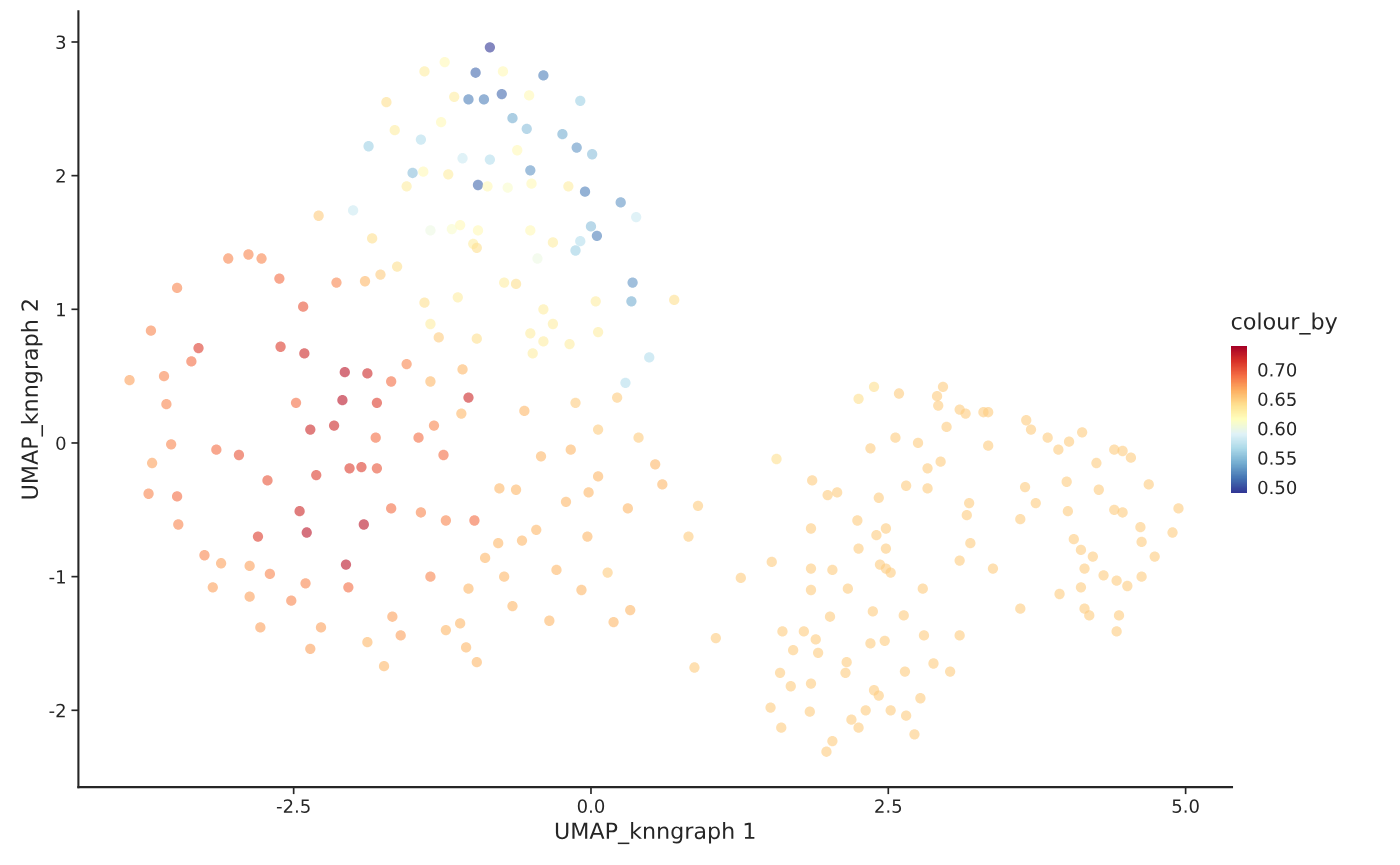 The height and width of the screenshot is (865, 1400). Describe the element at coordinates (888, 806) in the screenshot. I see `x-tick-label: 2.5` at that location.